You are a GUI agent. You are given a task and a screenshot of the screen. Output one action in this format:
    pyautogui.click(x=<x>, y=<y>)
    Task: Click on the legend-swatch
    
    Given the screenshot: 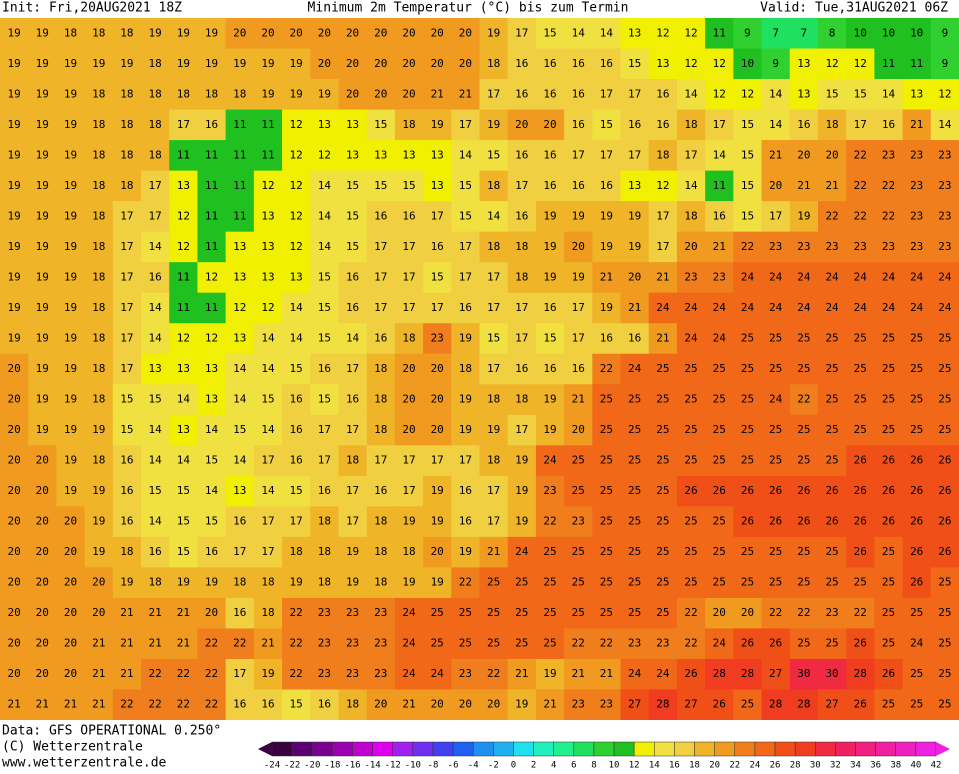 What is the action you would take?
    pyautogui.click(x=765, y=749)
    